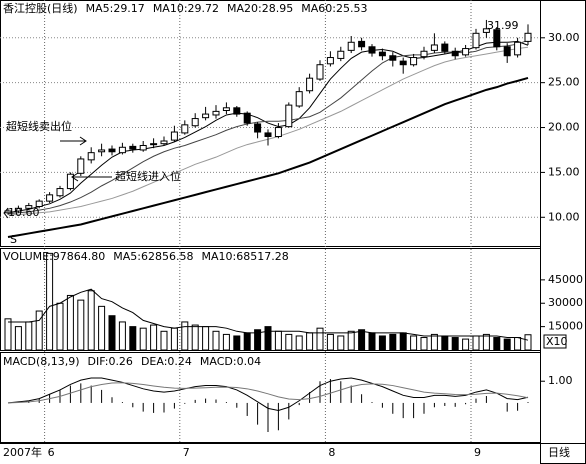  What do you see at coordinates (51, 452) in the screenshot?
I see `date-label: 6` at bounding box center [51, 452].